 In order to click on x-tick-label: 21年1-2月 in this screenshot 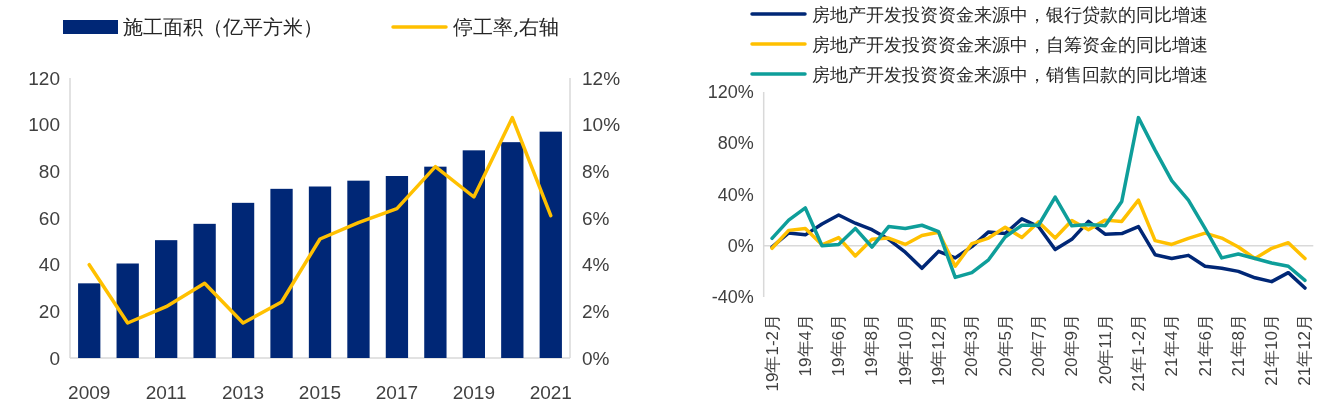, I will do `click(1138, 353)`.